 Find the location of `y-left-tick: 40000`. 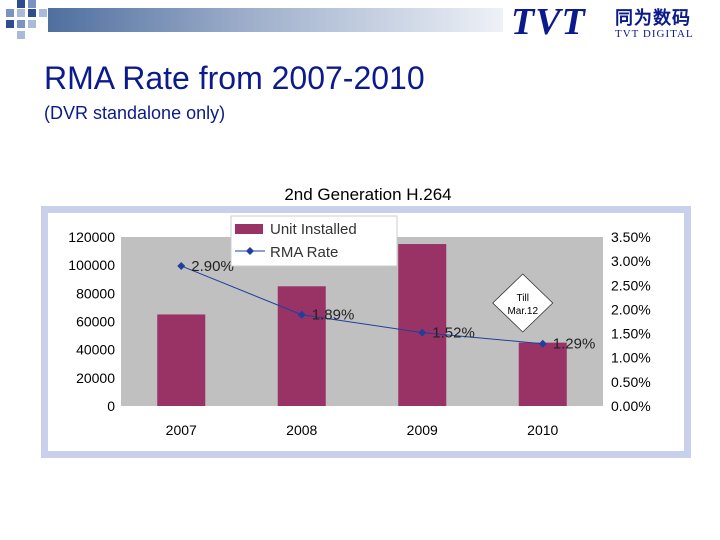

y-left-tick: 40000 is located at coordinates (95, 350).